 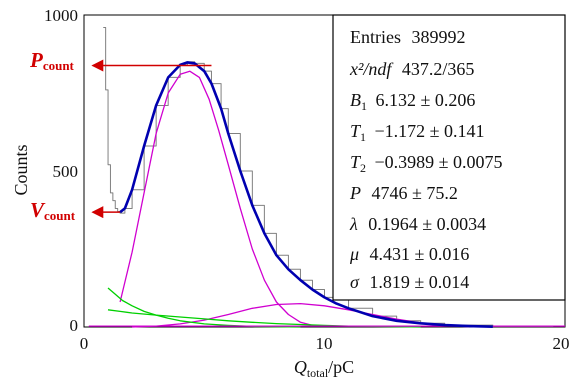 I want to click on stats-row-sigma: σ 1.819 ± 0.014, so click(x=409, y=282).